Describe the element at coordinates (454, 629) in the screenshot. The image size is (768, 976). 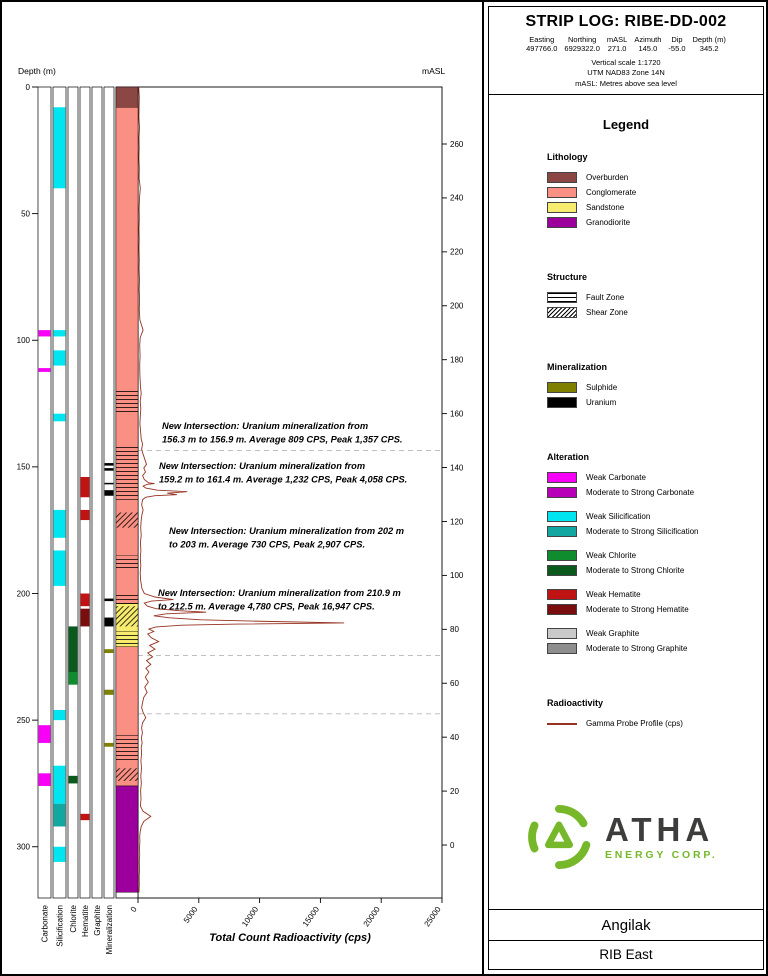
I see `svg-text: 80` at that location.